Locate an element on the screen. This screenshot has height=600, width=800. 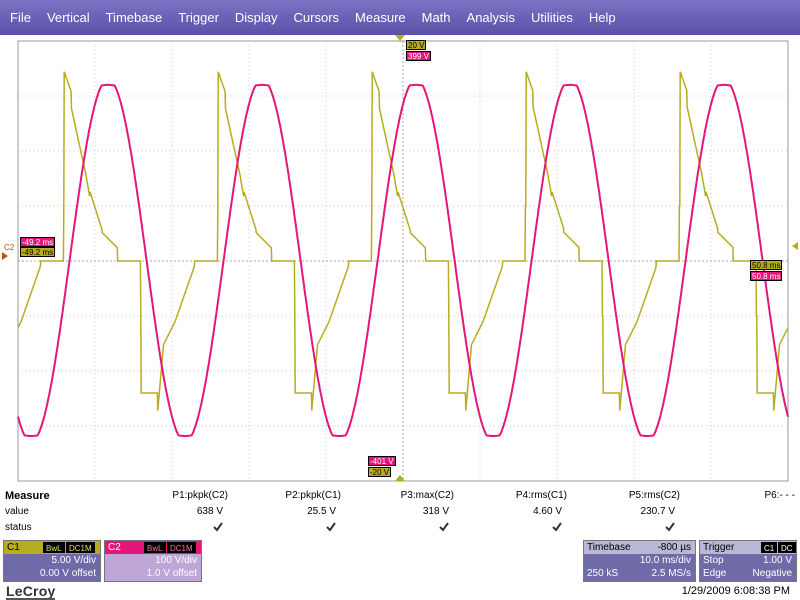
trigger-descriptor: Trigger C1 DC Stop 1.00 V Edge Negative is located at coordinates (748, 561).